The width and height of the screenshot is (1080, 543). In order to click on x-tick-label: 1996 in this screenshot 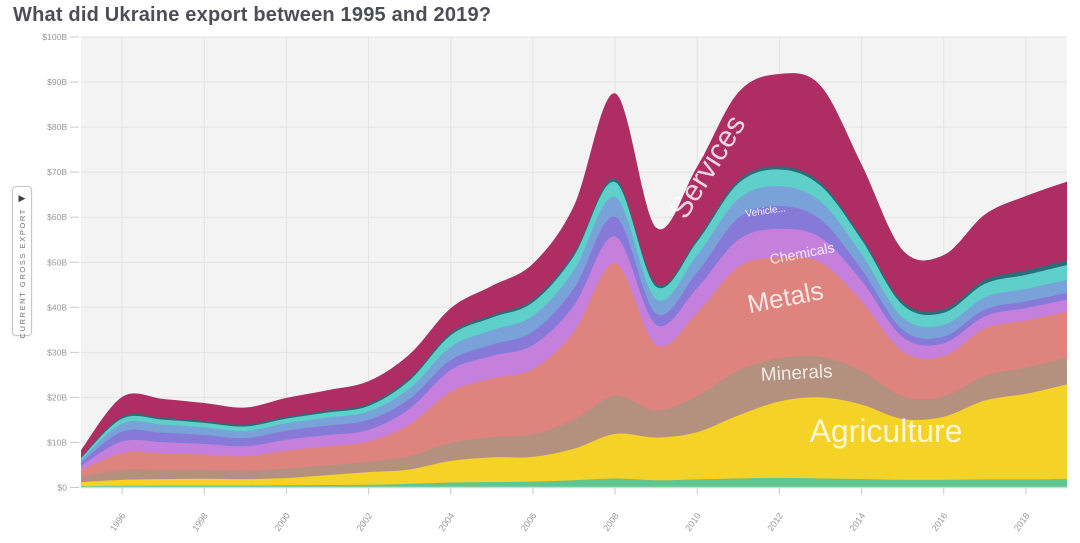, I will do `click(118, 522)`.